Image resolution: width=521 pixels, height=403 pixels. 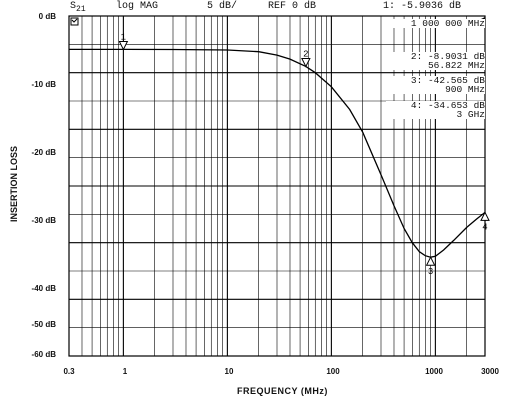 I want to click on marker1-frequency: 1 000 000 MHz, so click(x=434, y=23).